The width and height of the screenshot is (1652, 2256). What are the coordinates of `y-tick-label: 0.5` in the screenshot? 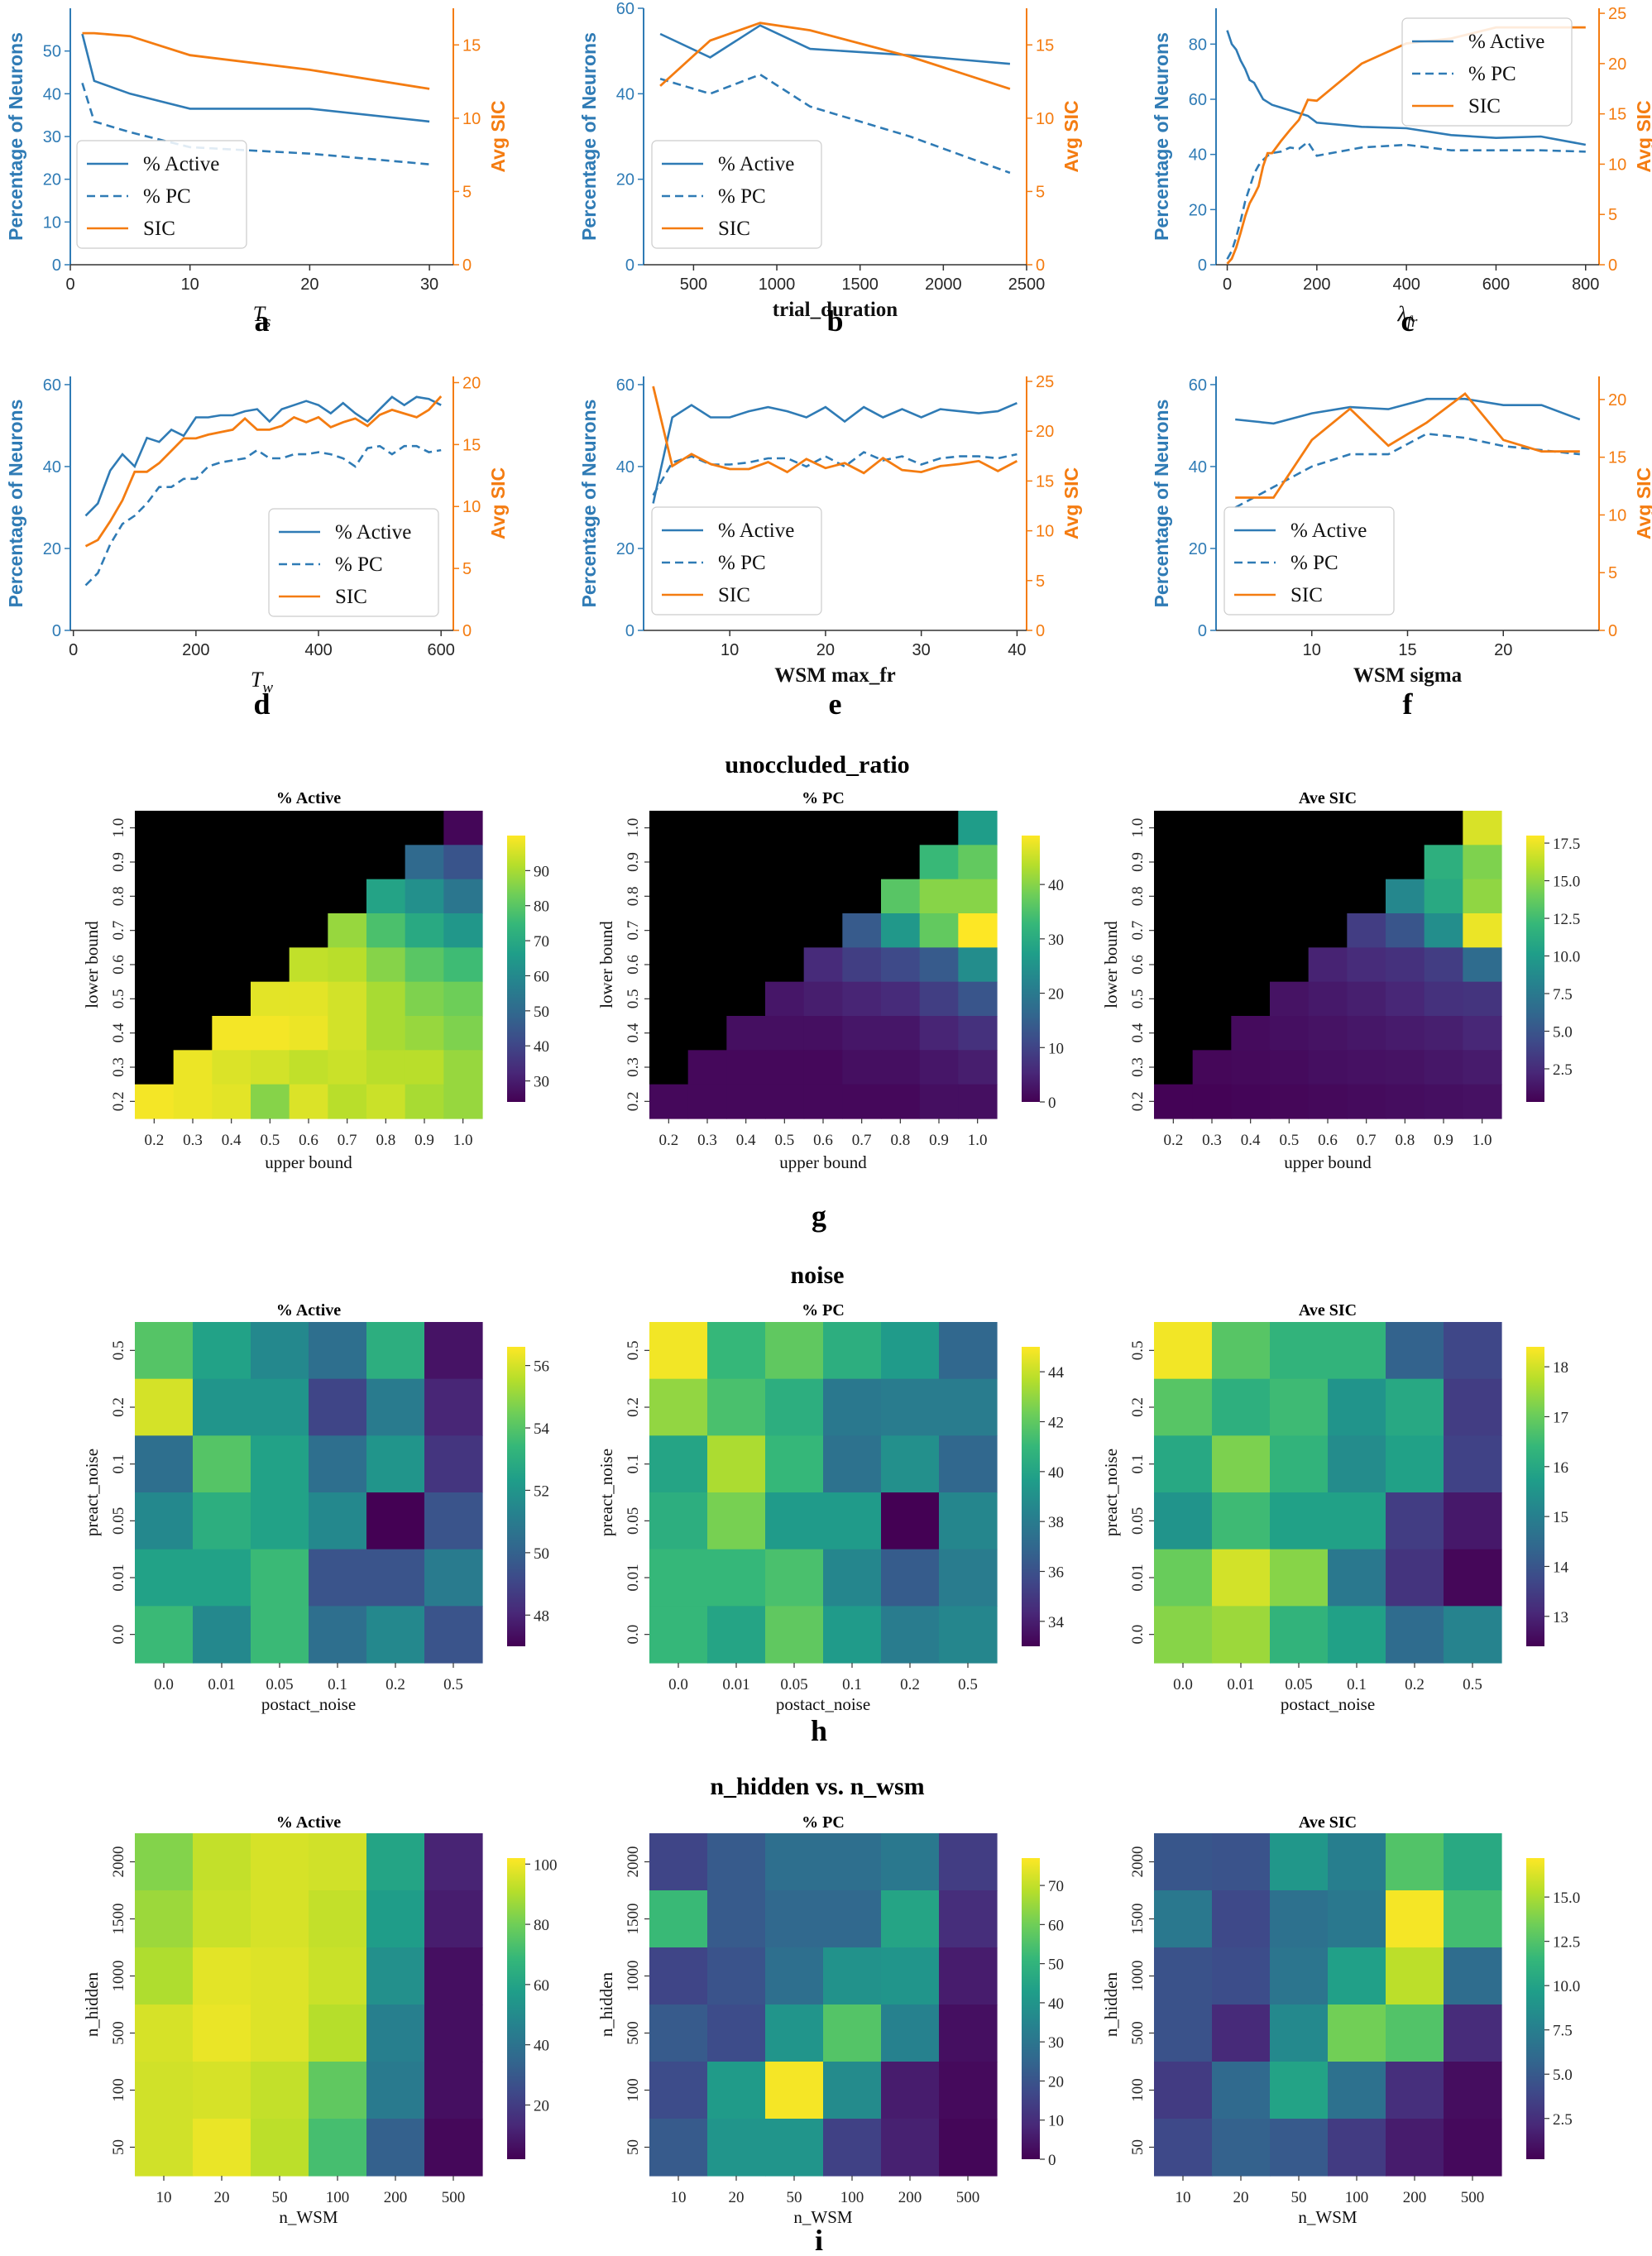 It's located at (1138, 998).